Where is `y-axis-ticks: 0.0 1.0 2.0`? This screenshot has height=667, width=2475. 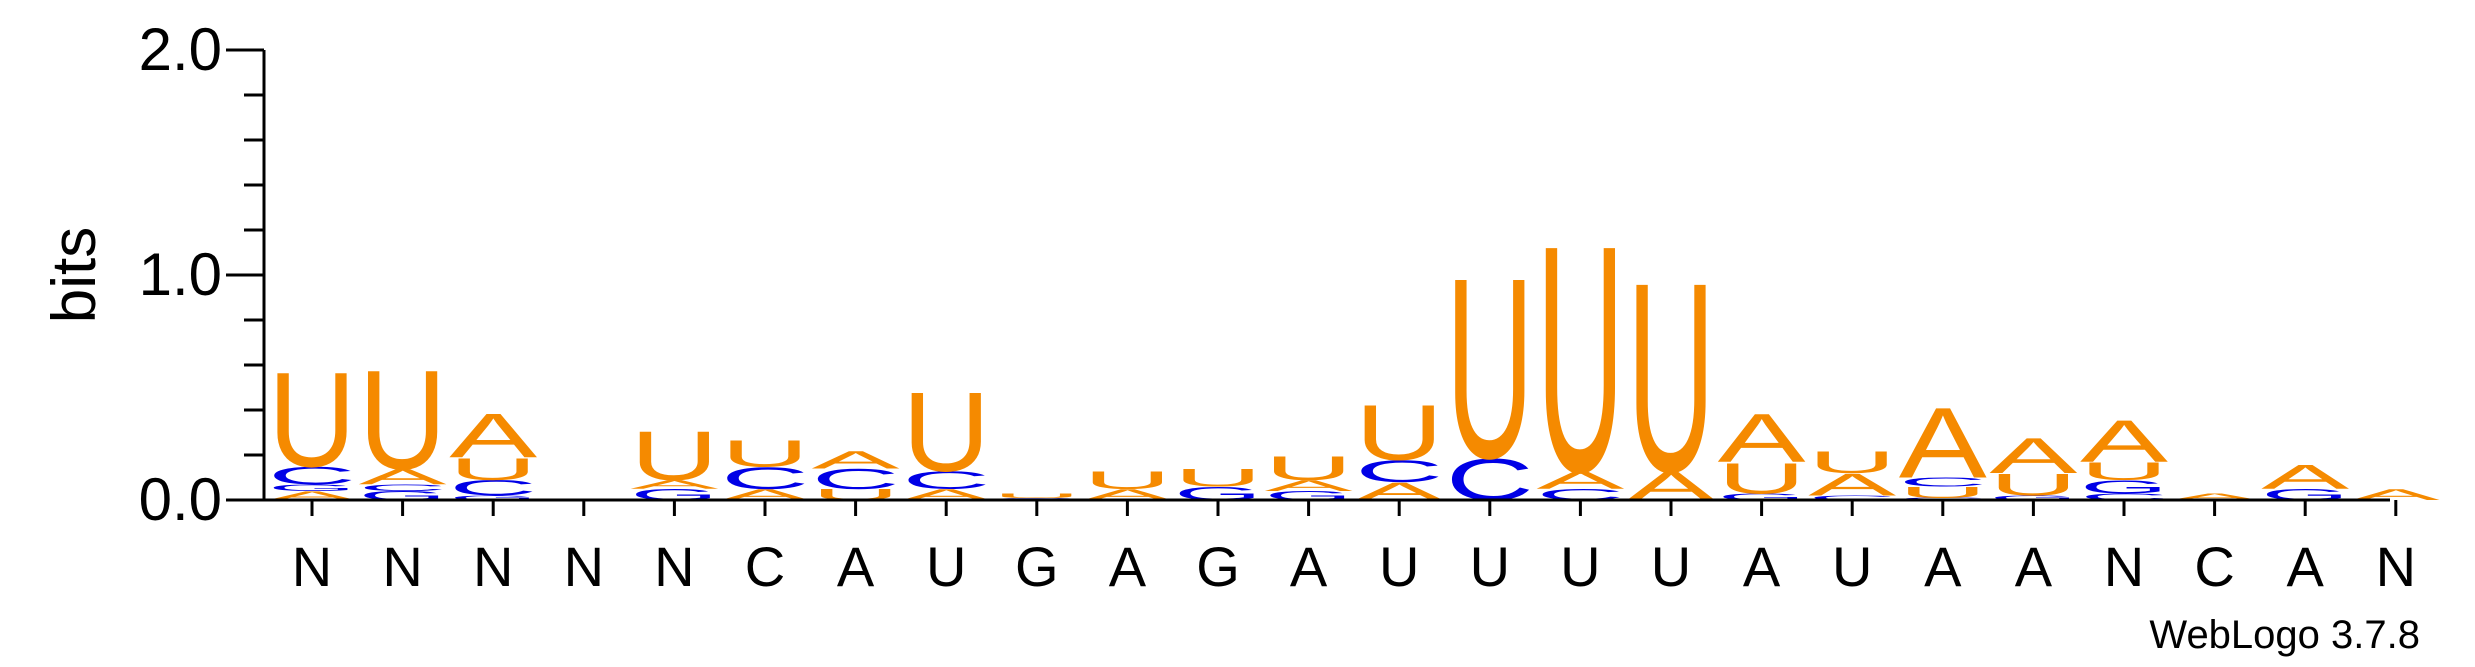 y-axis-ticks: 0.0 1.0 2.0 is located at coordinates (201, 274).